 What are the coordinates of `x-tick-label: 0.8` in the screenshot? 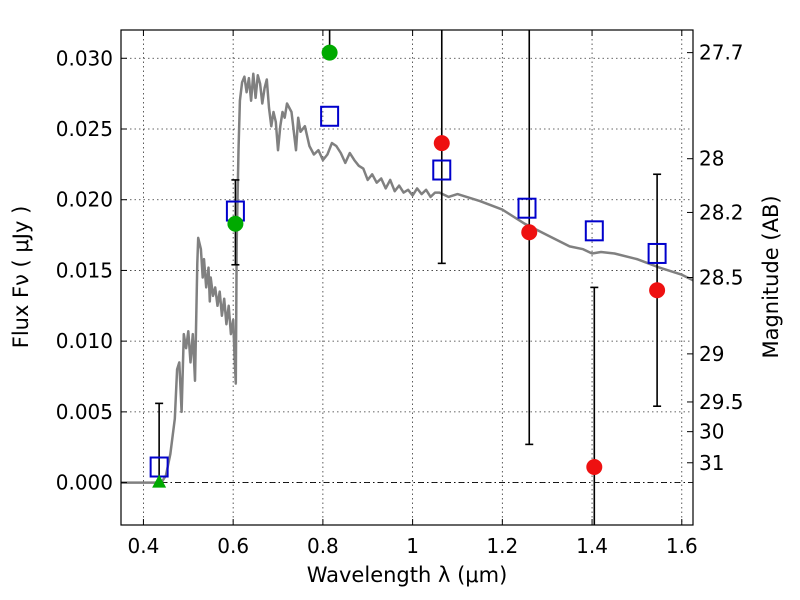 It's located at (323, 546).